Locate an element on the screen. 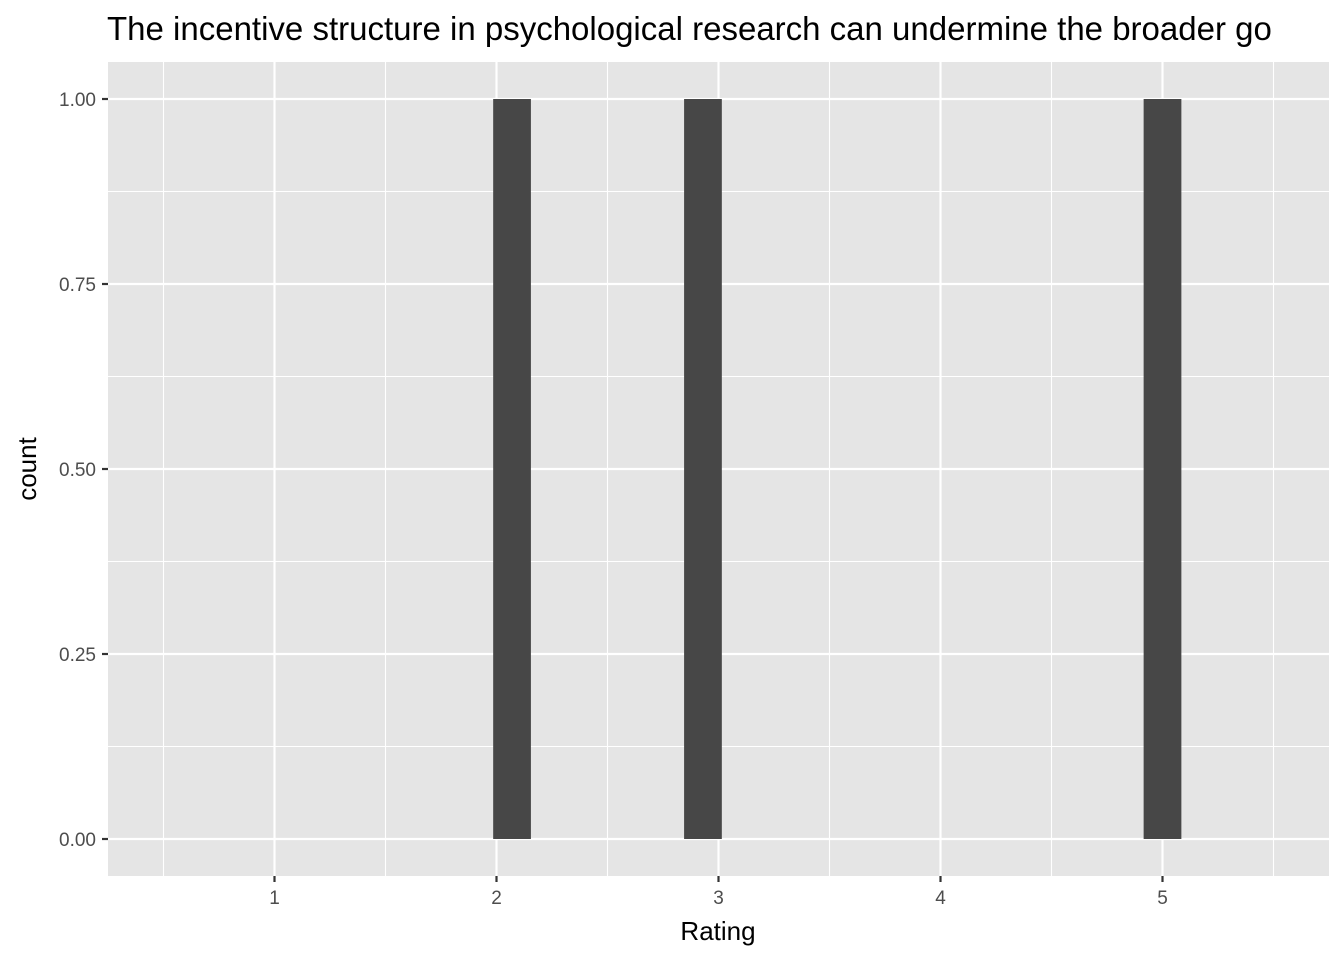  x-axis-title: Rating is located at coordinates (717, 931).